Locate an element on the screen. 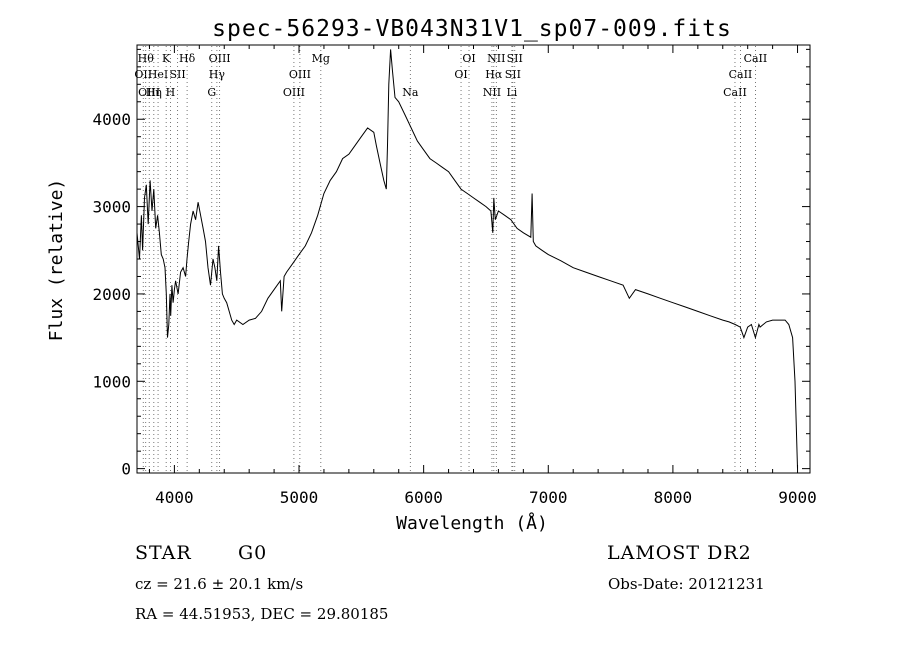 The width and height of the screenshot is (900, 650). line-marker-label: G is located at coordinates (211, 92).